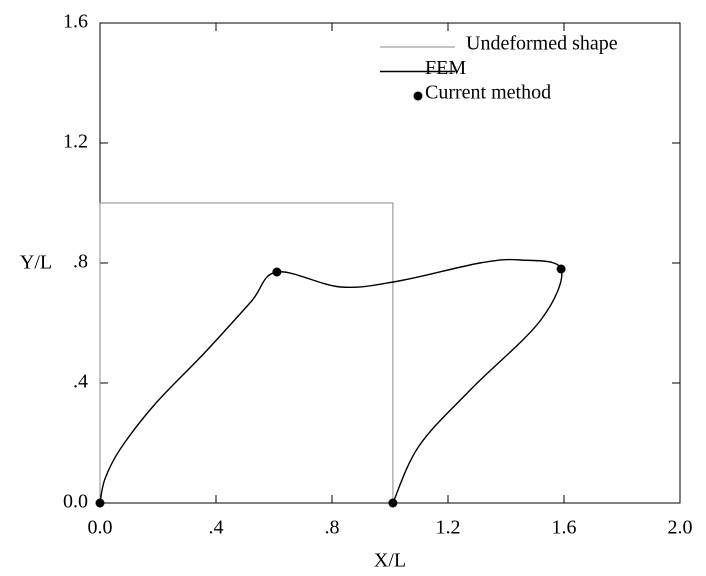  I want to click on y-axis-label: Y/L, so click(36, 263).